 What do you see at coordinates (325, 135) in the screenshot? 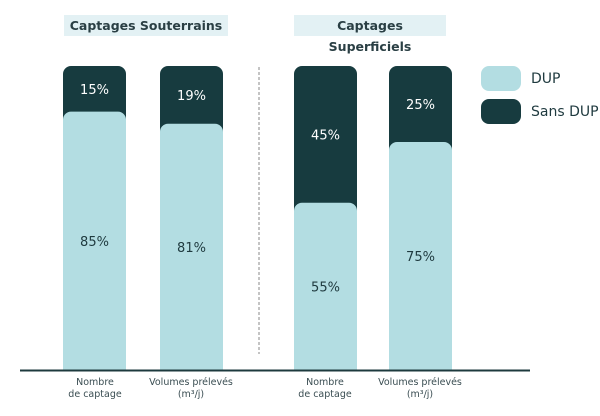
I see `data-label-sans-dup: 45%` at bounding box center [325, 135].